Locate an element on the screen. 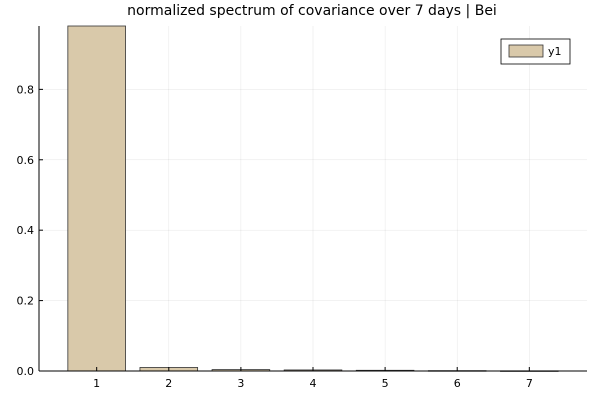 Image resolution: width=600 pixels, height=400 pixels. legend-label: y1 is located at coordinates (555, 51).